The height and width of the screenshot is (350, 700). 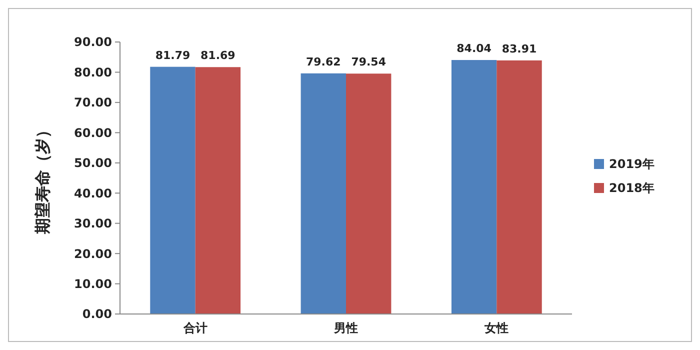 What do you see at coordinates (93, 163) in the screenshot?
I see `y-tick-label: 50.00` at bounding box center [93, 163].